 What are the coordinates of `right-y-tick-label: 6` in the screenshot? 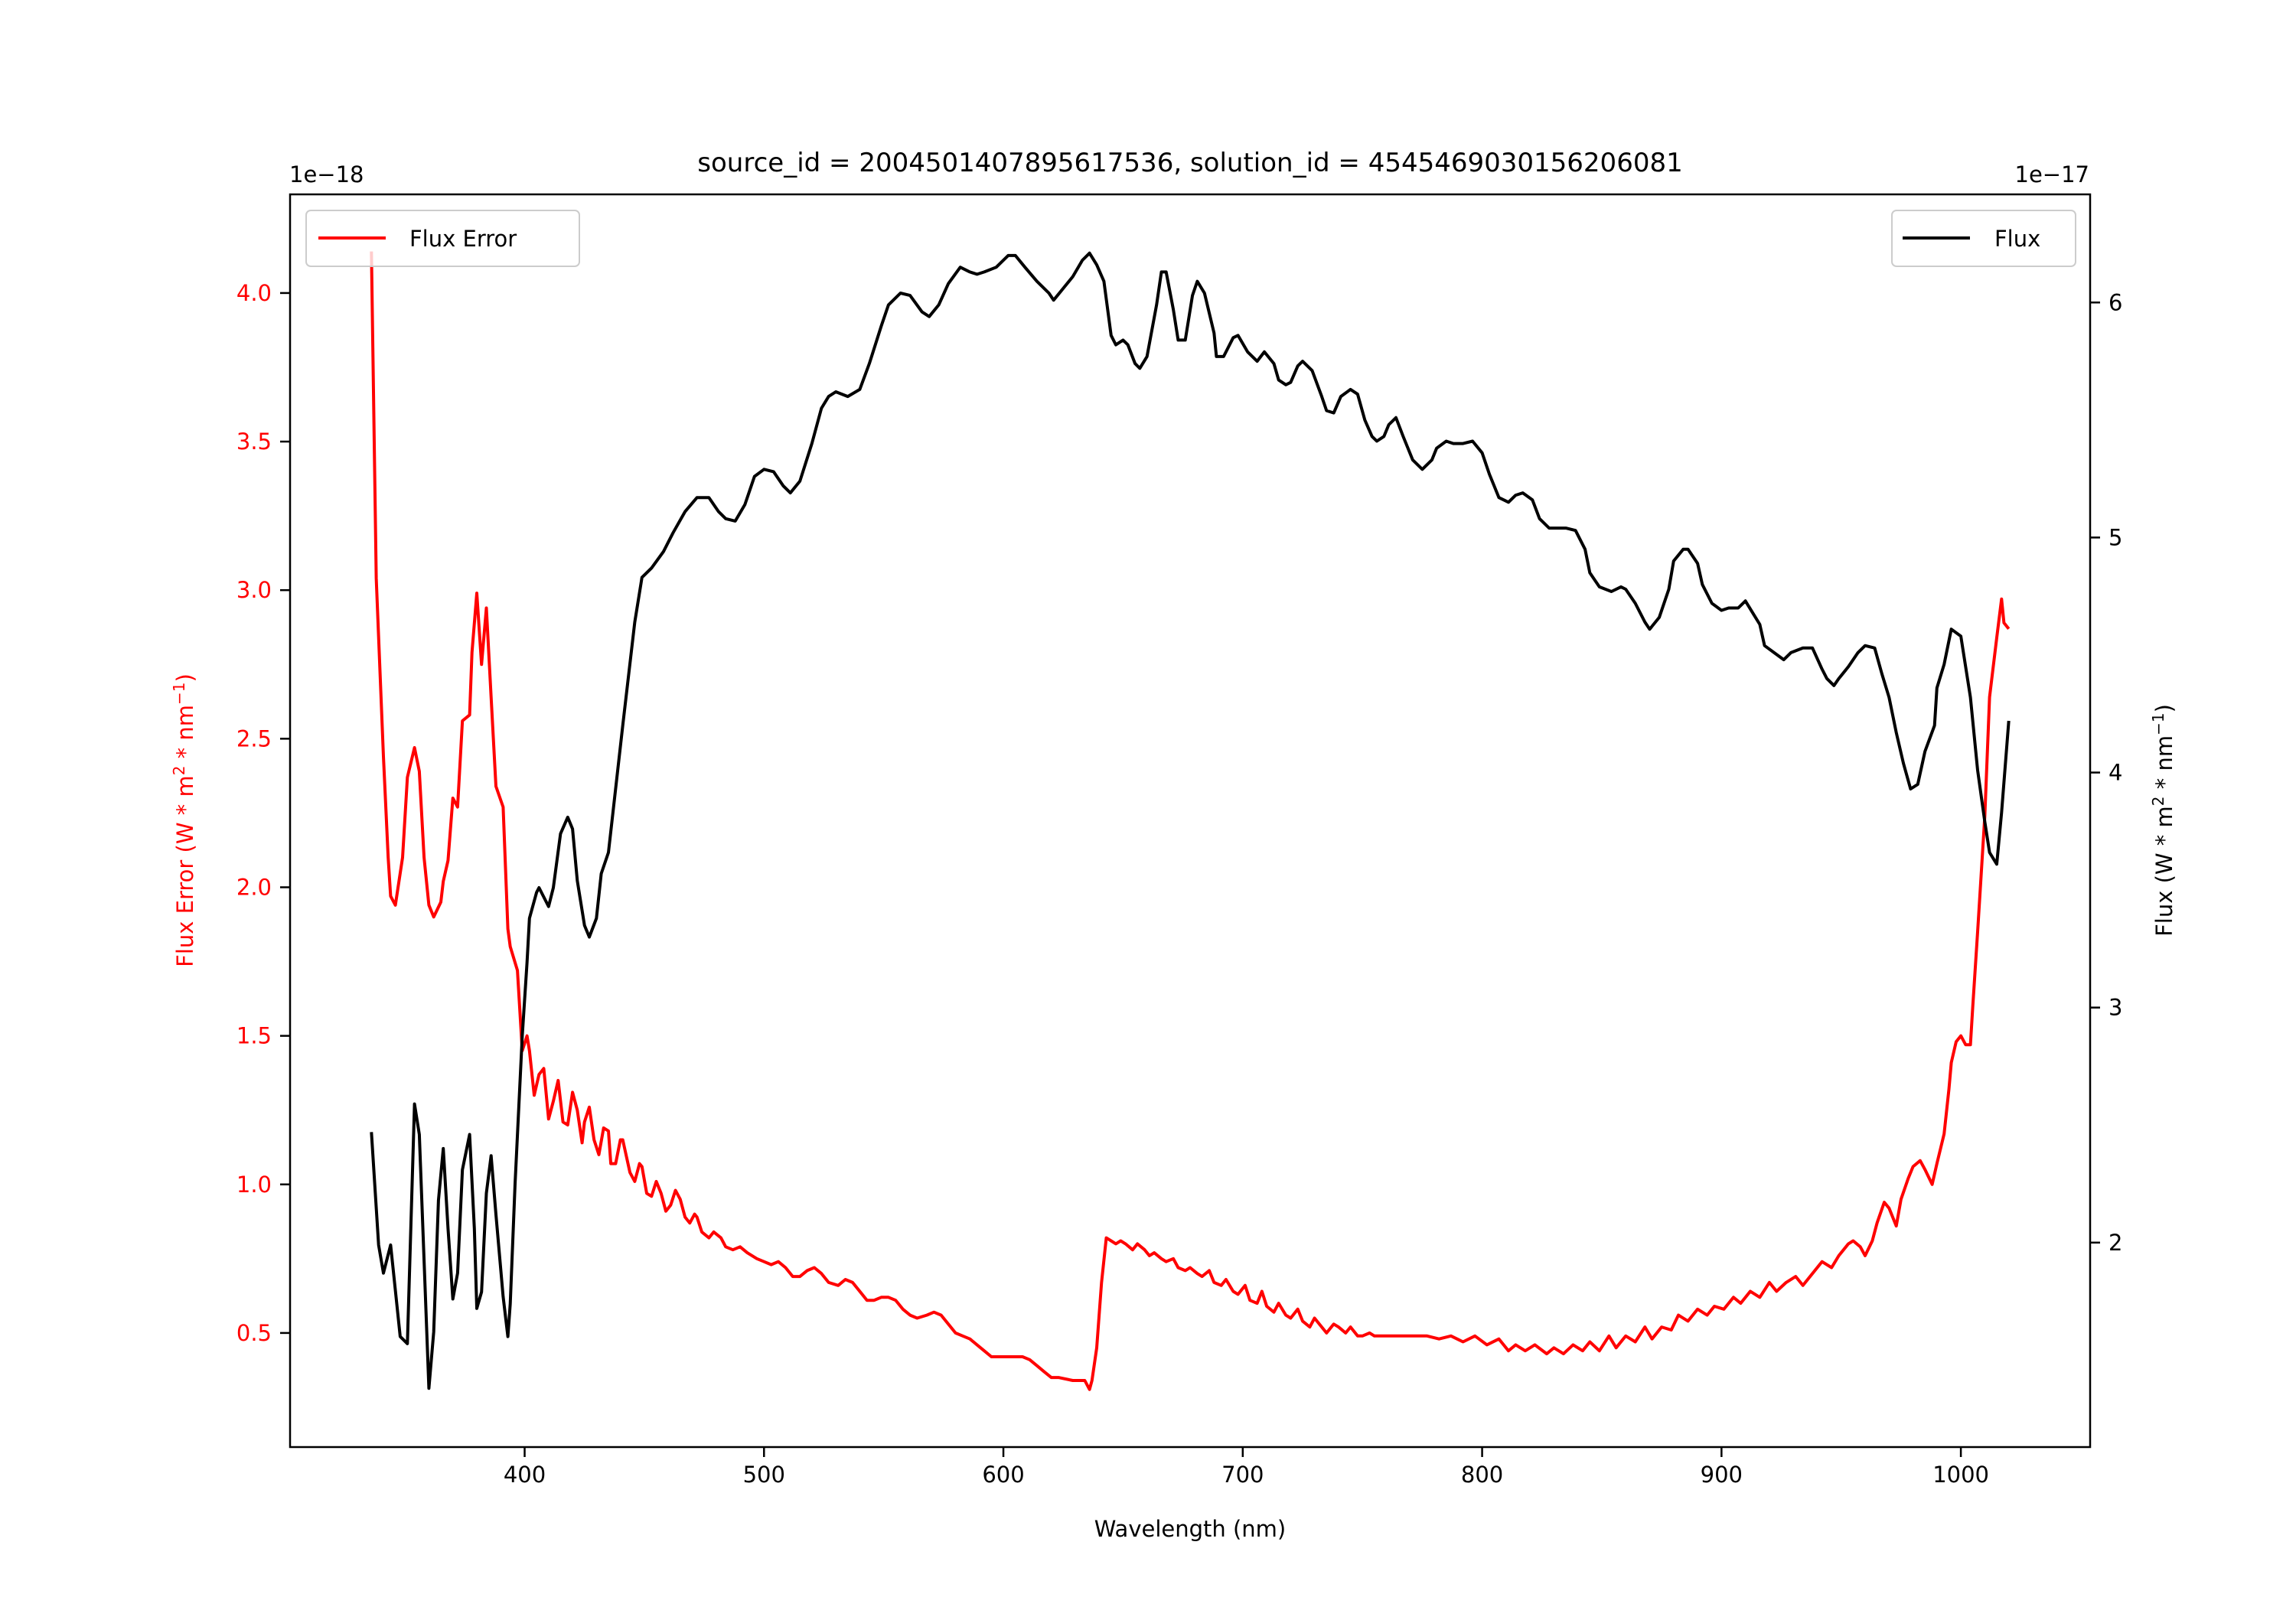 It's located at (2115, 302).